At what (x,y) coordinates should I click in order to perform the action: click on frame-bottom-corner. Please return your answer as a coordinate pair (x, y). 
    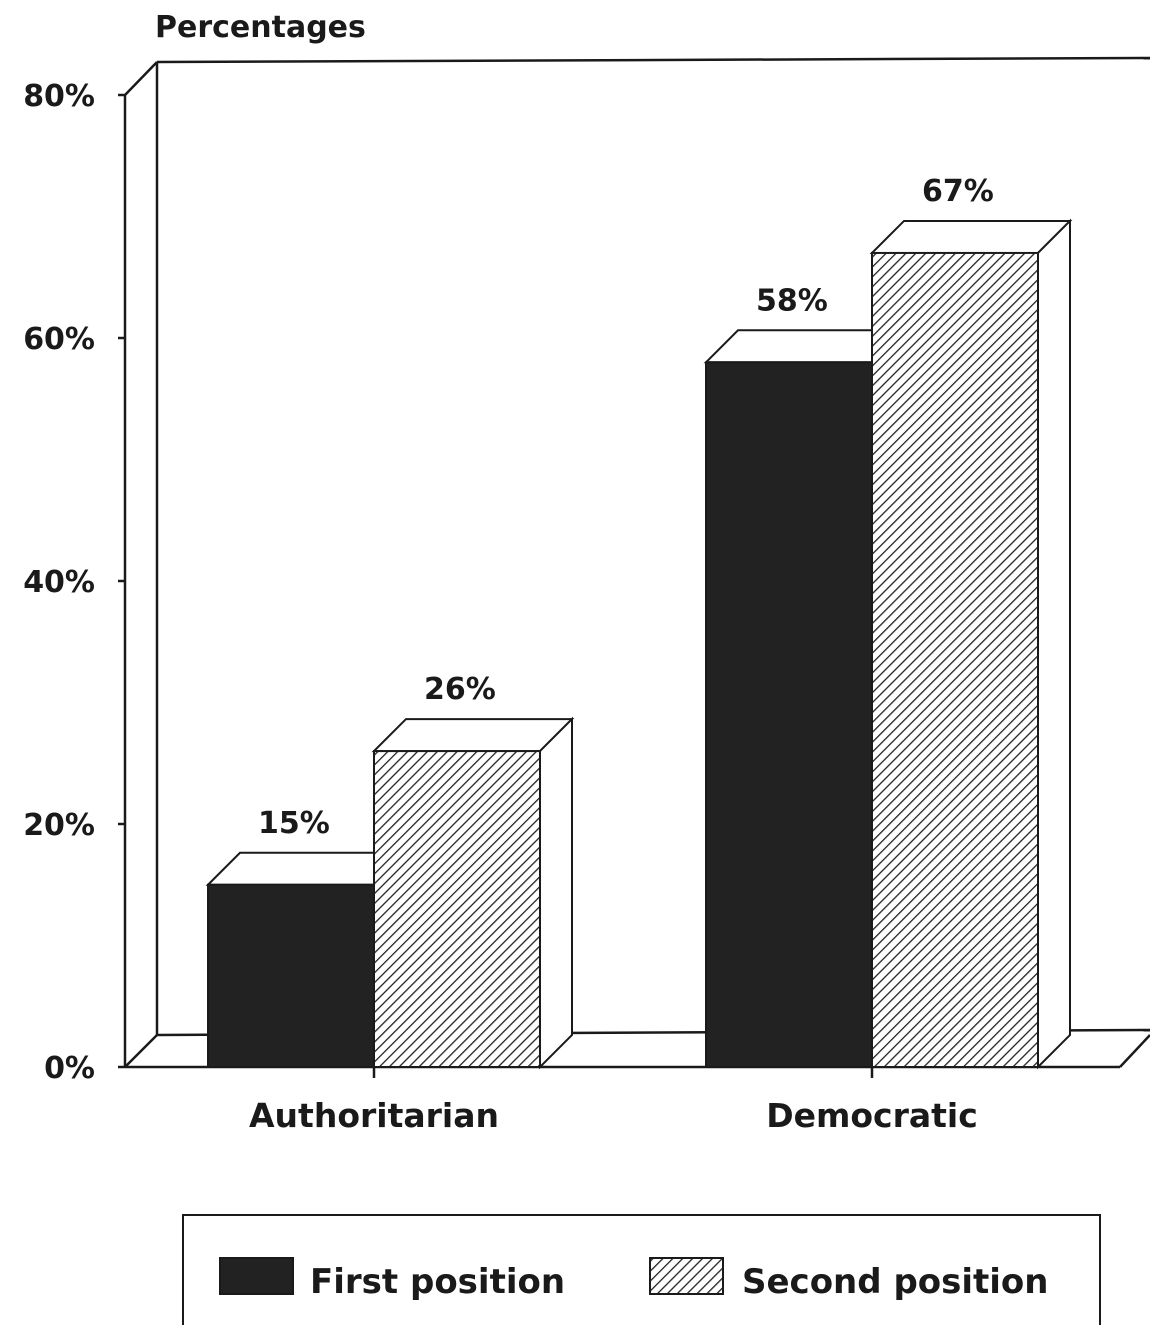
    Looking at the image, I should click on (141, 1051).